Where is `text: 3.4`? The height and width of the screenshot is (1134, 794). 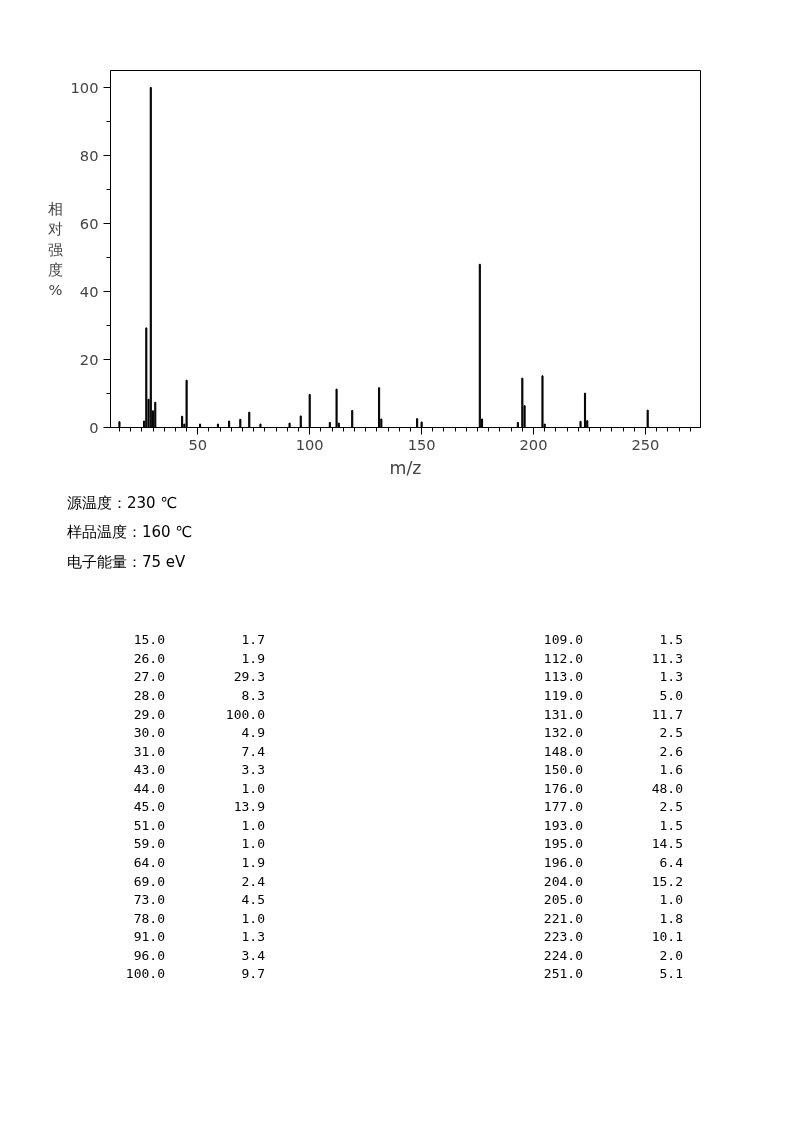
text: 3.4 is located at coordinates (253, 955).